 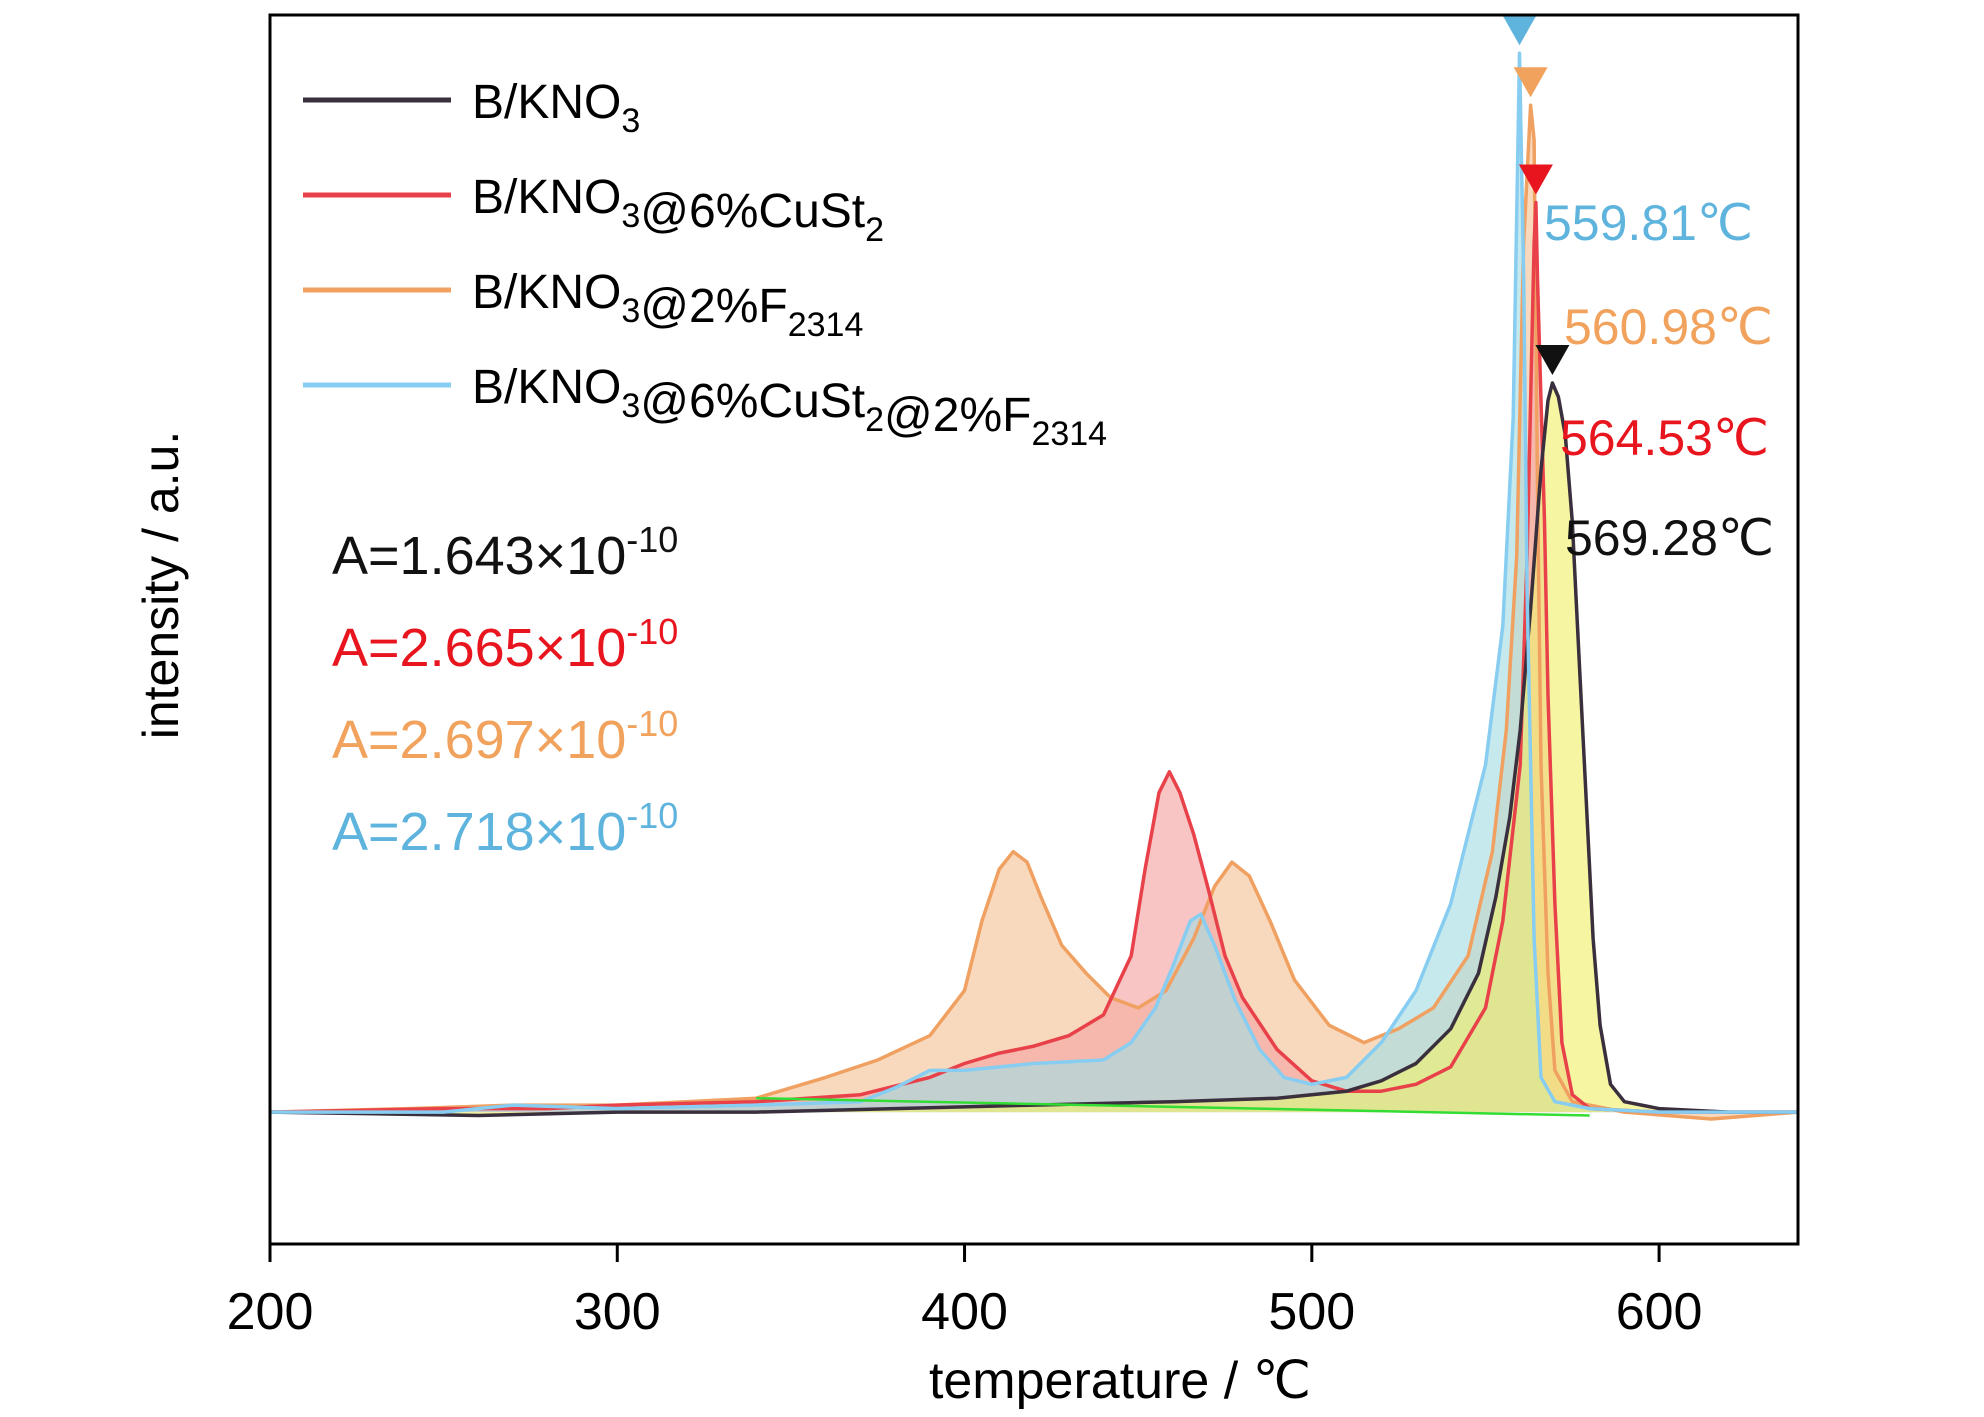 What do you see at coordinates (667, 305) in the screenshot?
I see `legend-label-b-kno3-2-f2314: B/KNO3@2%F2314` at bounding box center [667, 305].